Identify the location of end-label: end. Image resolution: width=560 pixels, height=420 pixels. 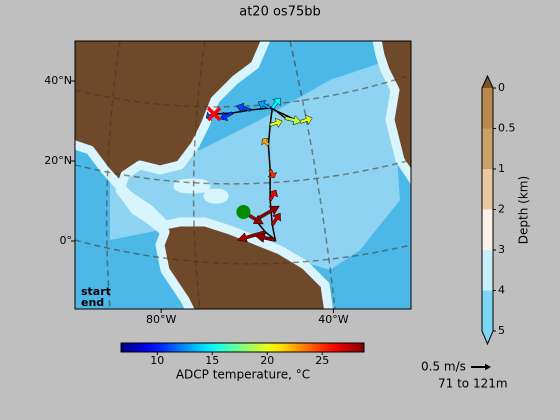
(92, 302).